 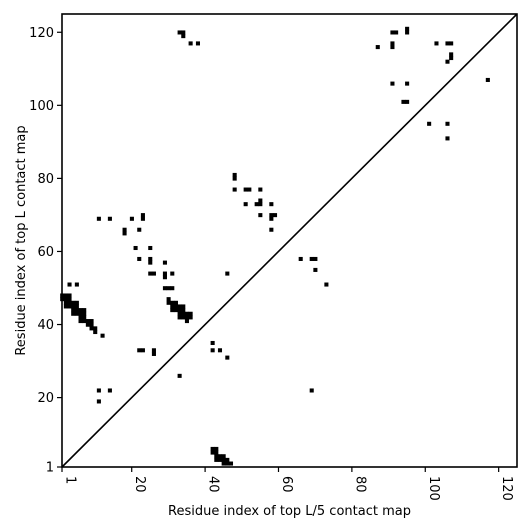 What do you see at coordinates (70, 480) in the screenshot?
I see `x-tick-label: 1` at bounding box center [70, 480].